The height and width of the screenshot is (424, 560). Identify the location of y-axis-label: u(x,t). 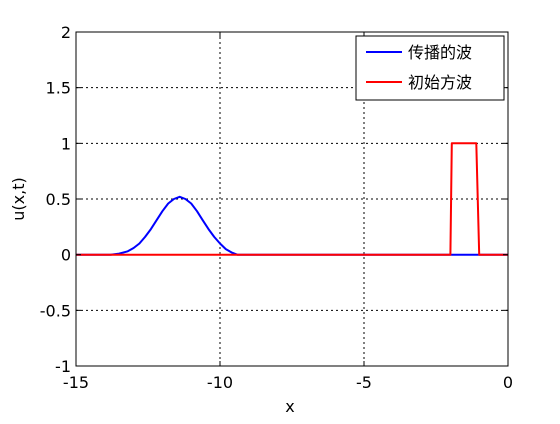
(18, 198).